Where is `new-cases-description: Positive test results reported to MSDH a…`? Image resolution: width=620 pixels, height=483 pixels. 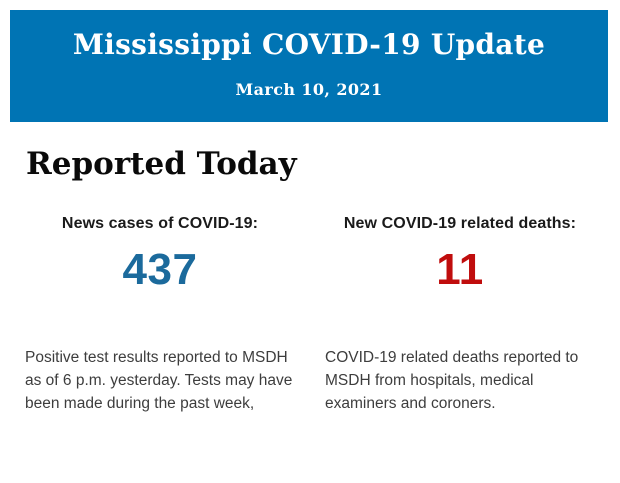 new-cases-description: Positive test results reported to MSDH a… is located at coordinates (159, 380).